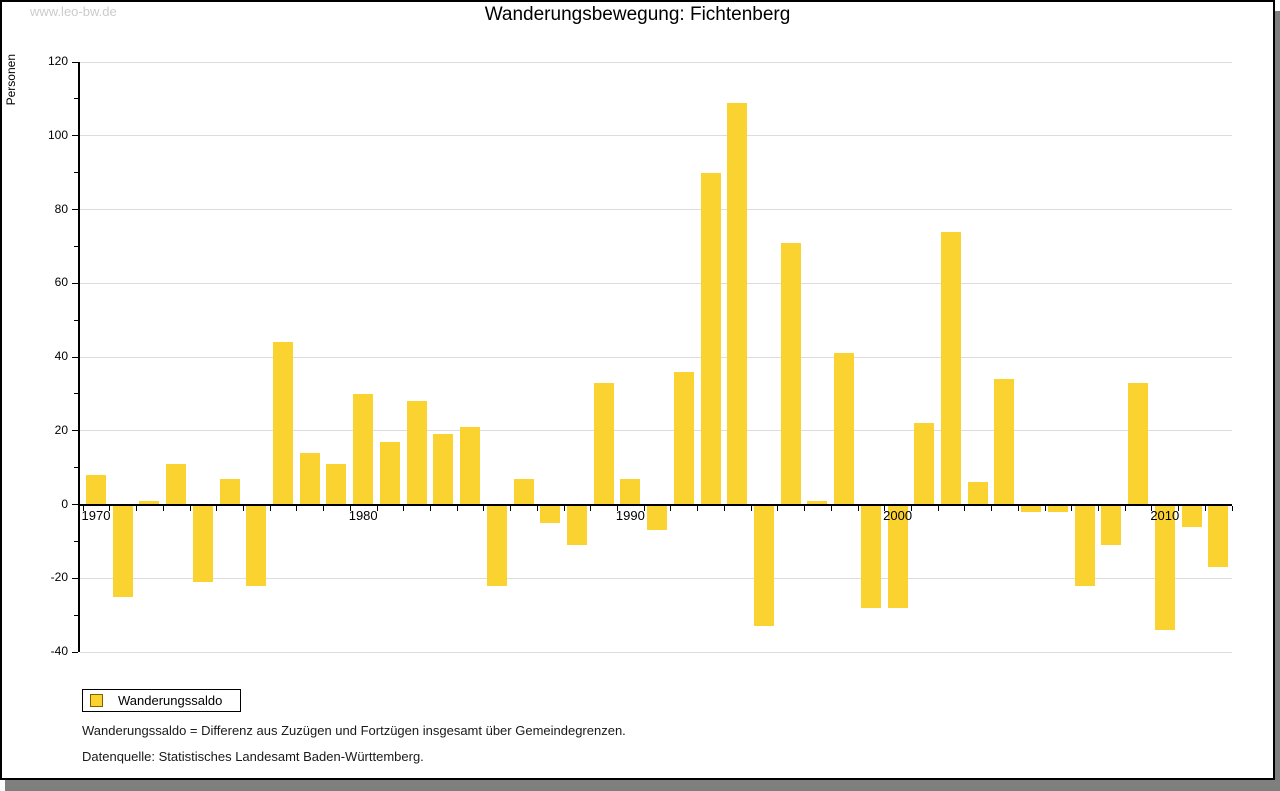 The width and height of the screenshot is (1280, 791). Describe the element at coordinates (61, 356) in the screenshot. I see `y-tick-label-40: 40` at that location.